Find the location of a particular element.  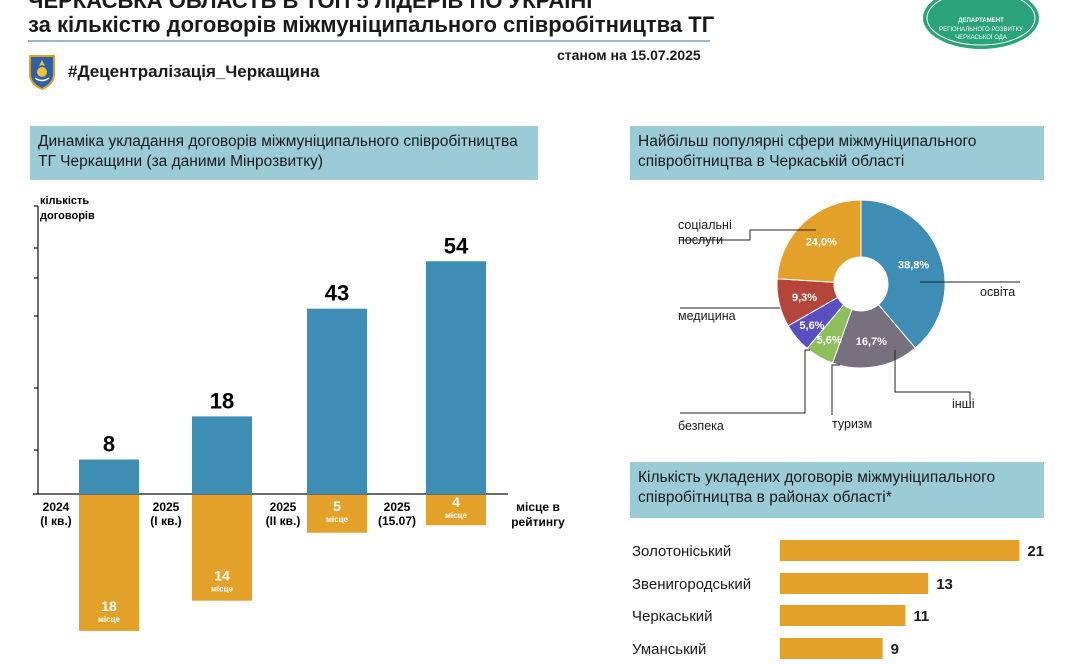

slice-name-label: безпека is located at coordinates (701, 426).